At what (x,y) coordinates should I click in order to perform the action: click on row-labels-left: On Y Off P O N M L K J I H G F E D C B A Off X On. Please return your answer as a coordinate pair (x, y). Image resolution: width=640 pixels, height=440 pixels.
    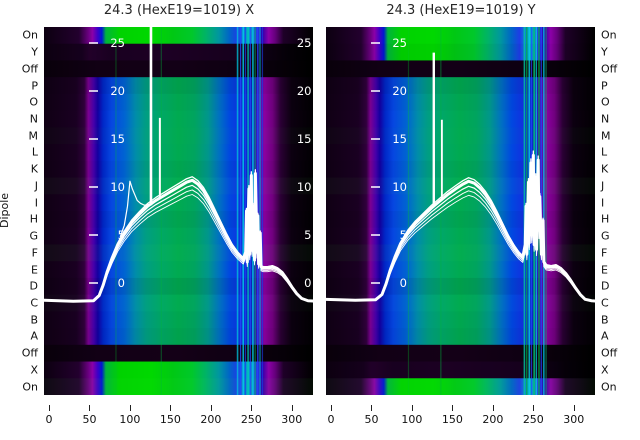
    Looking at the image, I should click on (19, 220).